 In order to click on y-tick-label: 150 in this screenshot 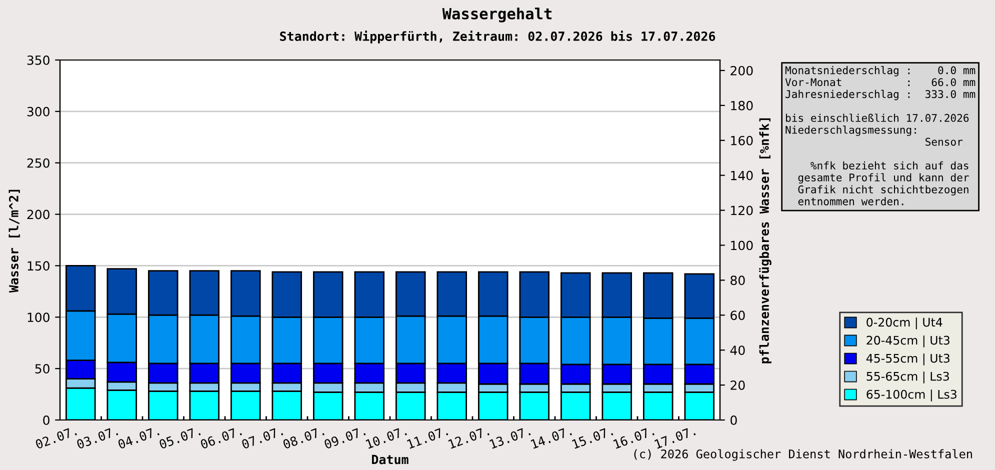, I will do `click(39, 266)`.